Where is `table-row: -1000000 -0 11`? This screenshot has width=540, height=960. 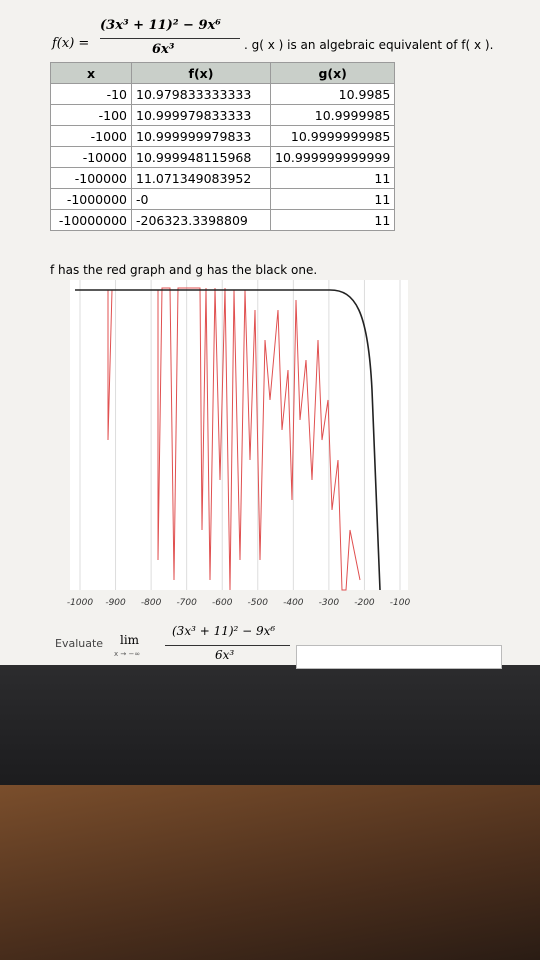
table-row: -1000000 -0 11 is located at coordinates (223, 199).